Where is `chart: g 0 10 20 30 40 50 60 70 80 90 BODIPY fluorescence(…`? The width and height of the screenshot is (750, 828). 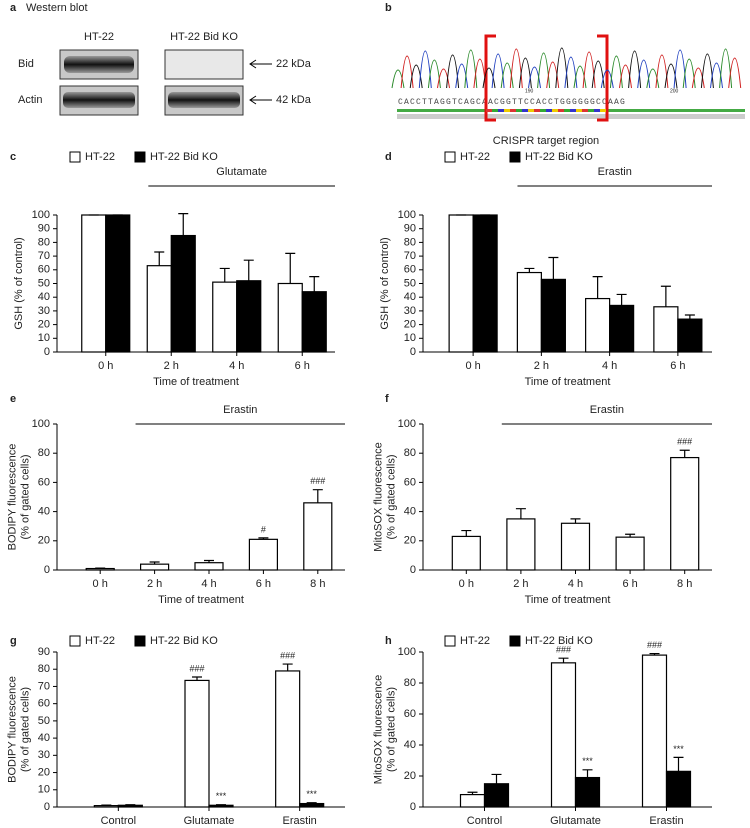
chart: g 0 10 20 30 40 50 60 70 80 90 BODIPY fluorescence(… is located at coordinates (175, 731).